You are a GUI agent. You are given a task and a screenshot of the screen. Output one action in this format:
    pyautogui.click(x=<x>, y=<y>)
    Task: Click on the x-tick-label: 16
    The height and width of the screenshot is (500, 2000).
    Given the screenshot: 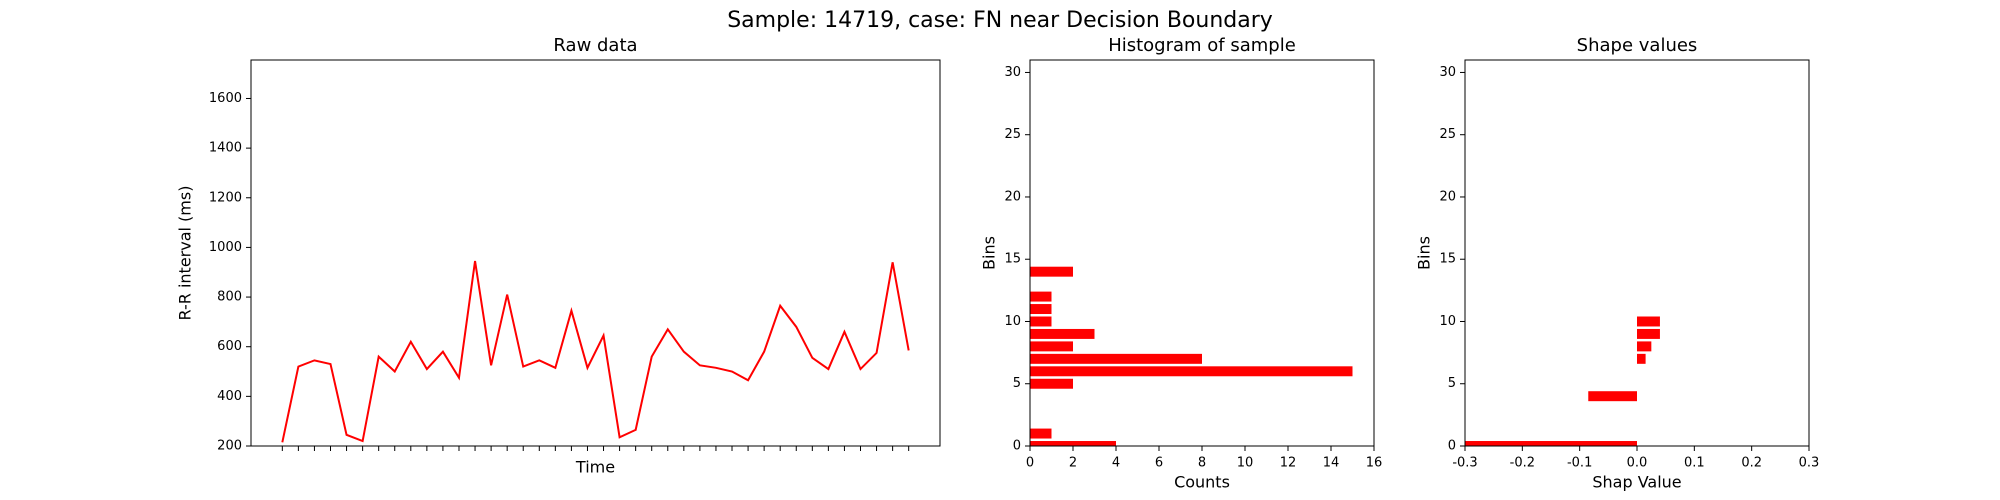 What is the action you would take?
    pyautogui.click(x=1374, y=463)
    